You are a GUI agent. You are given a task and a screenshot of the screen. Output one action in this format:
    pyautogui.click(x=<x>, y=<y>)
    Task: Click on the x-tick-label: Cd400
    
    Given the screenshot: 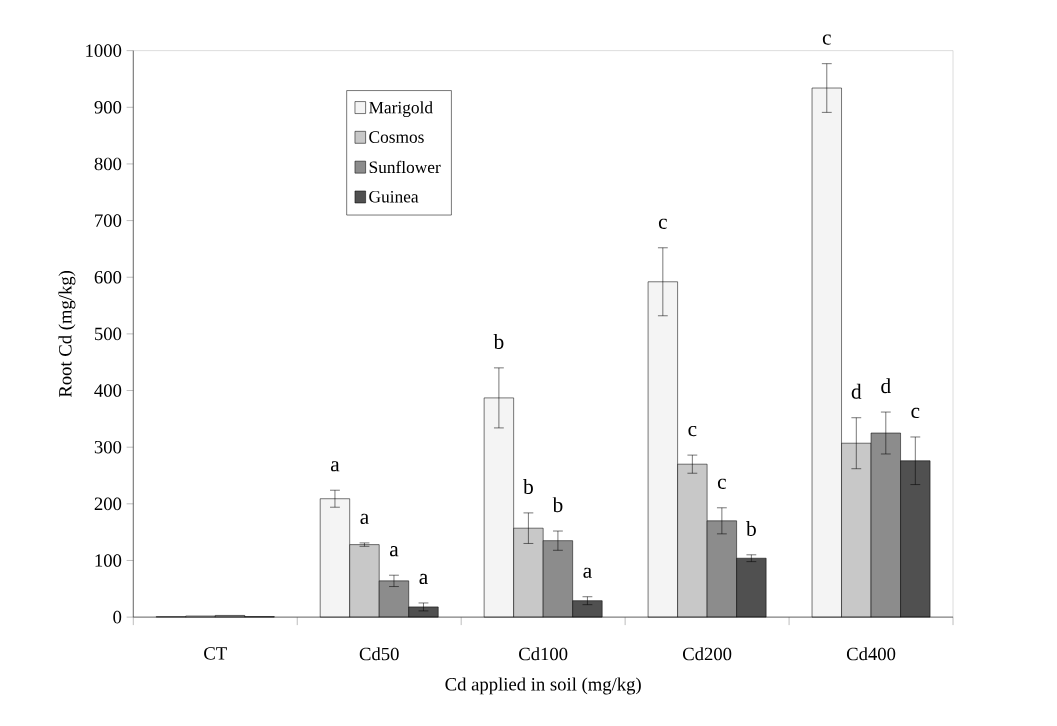 What is the action you would take?
    pyautogui.click(x=871, y=653)
    